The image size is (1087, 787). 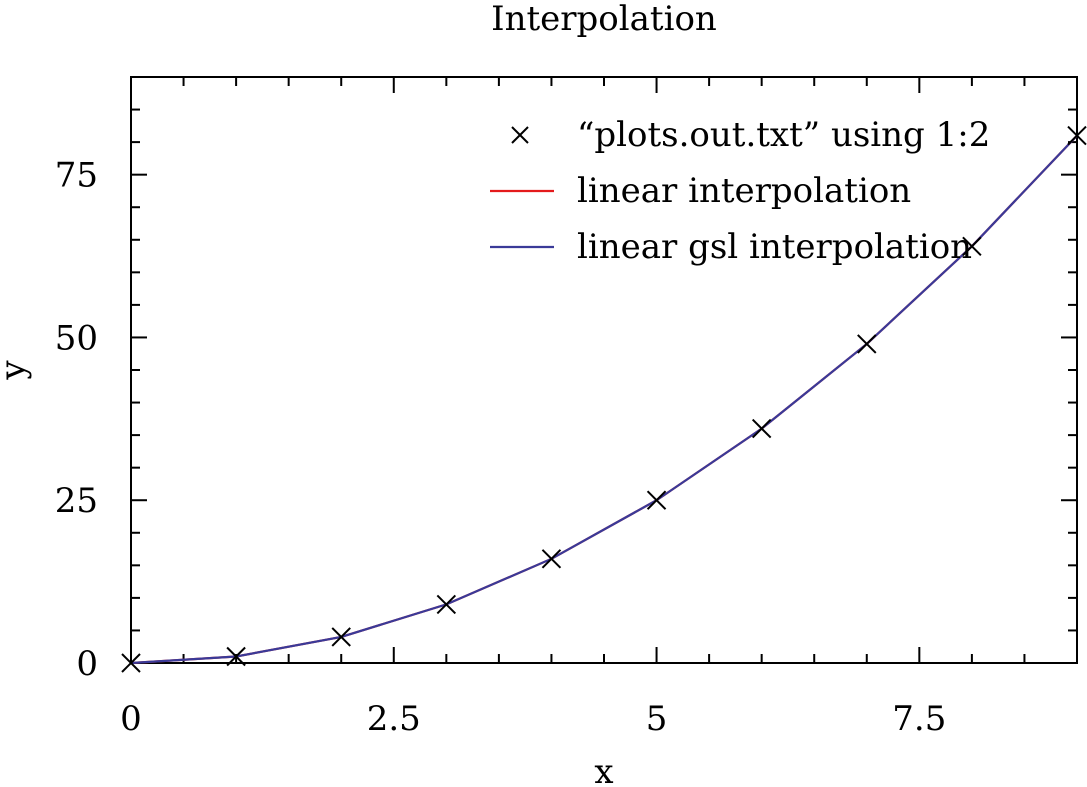 I want to click on y-tick-label: 0, so click(x=87, y=664).